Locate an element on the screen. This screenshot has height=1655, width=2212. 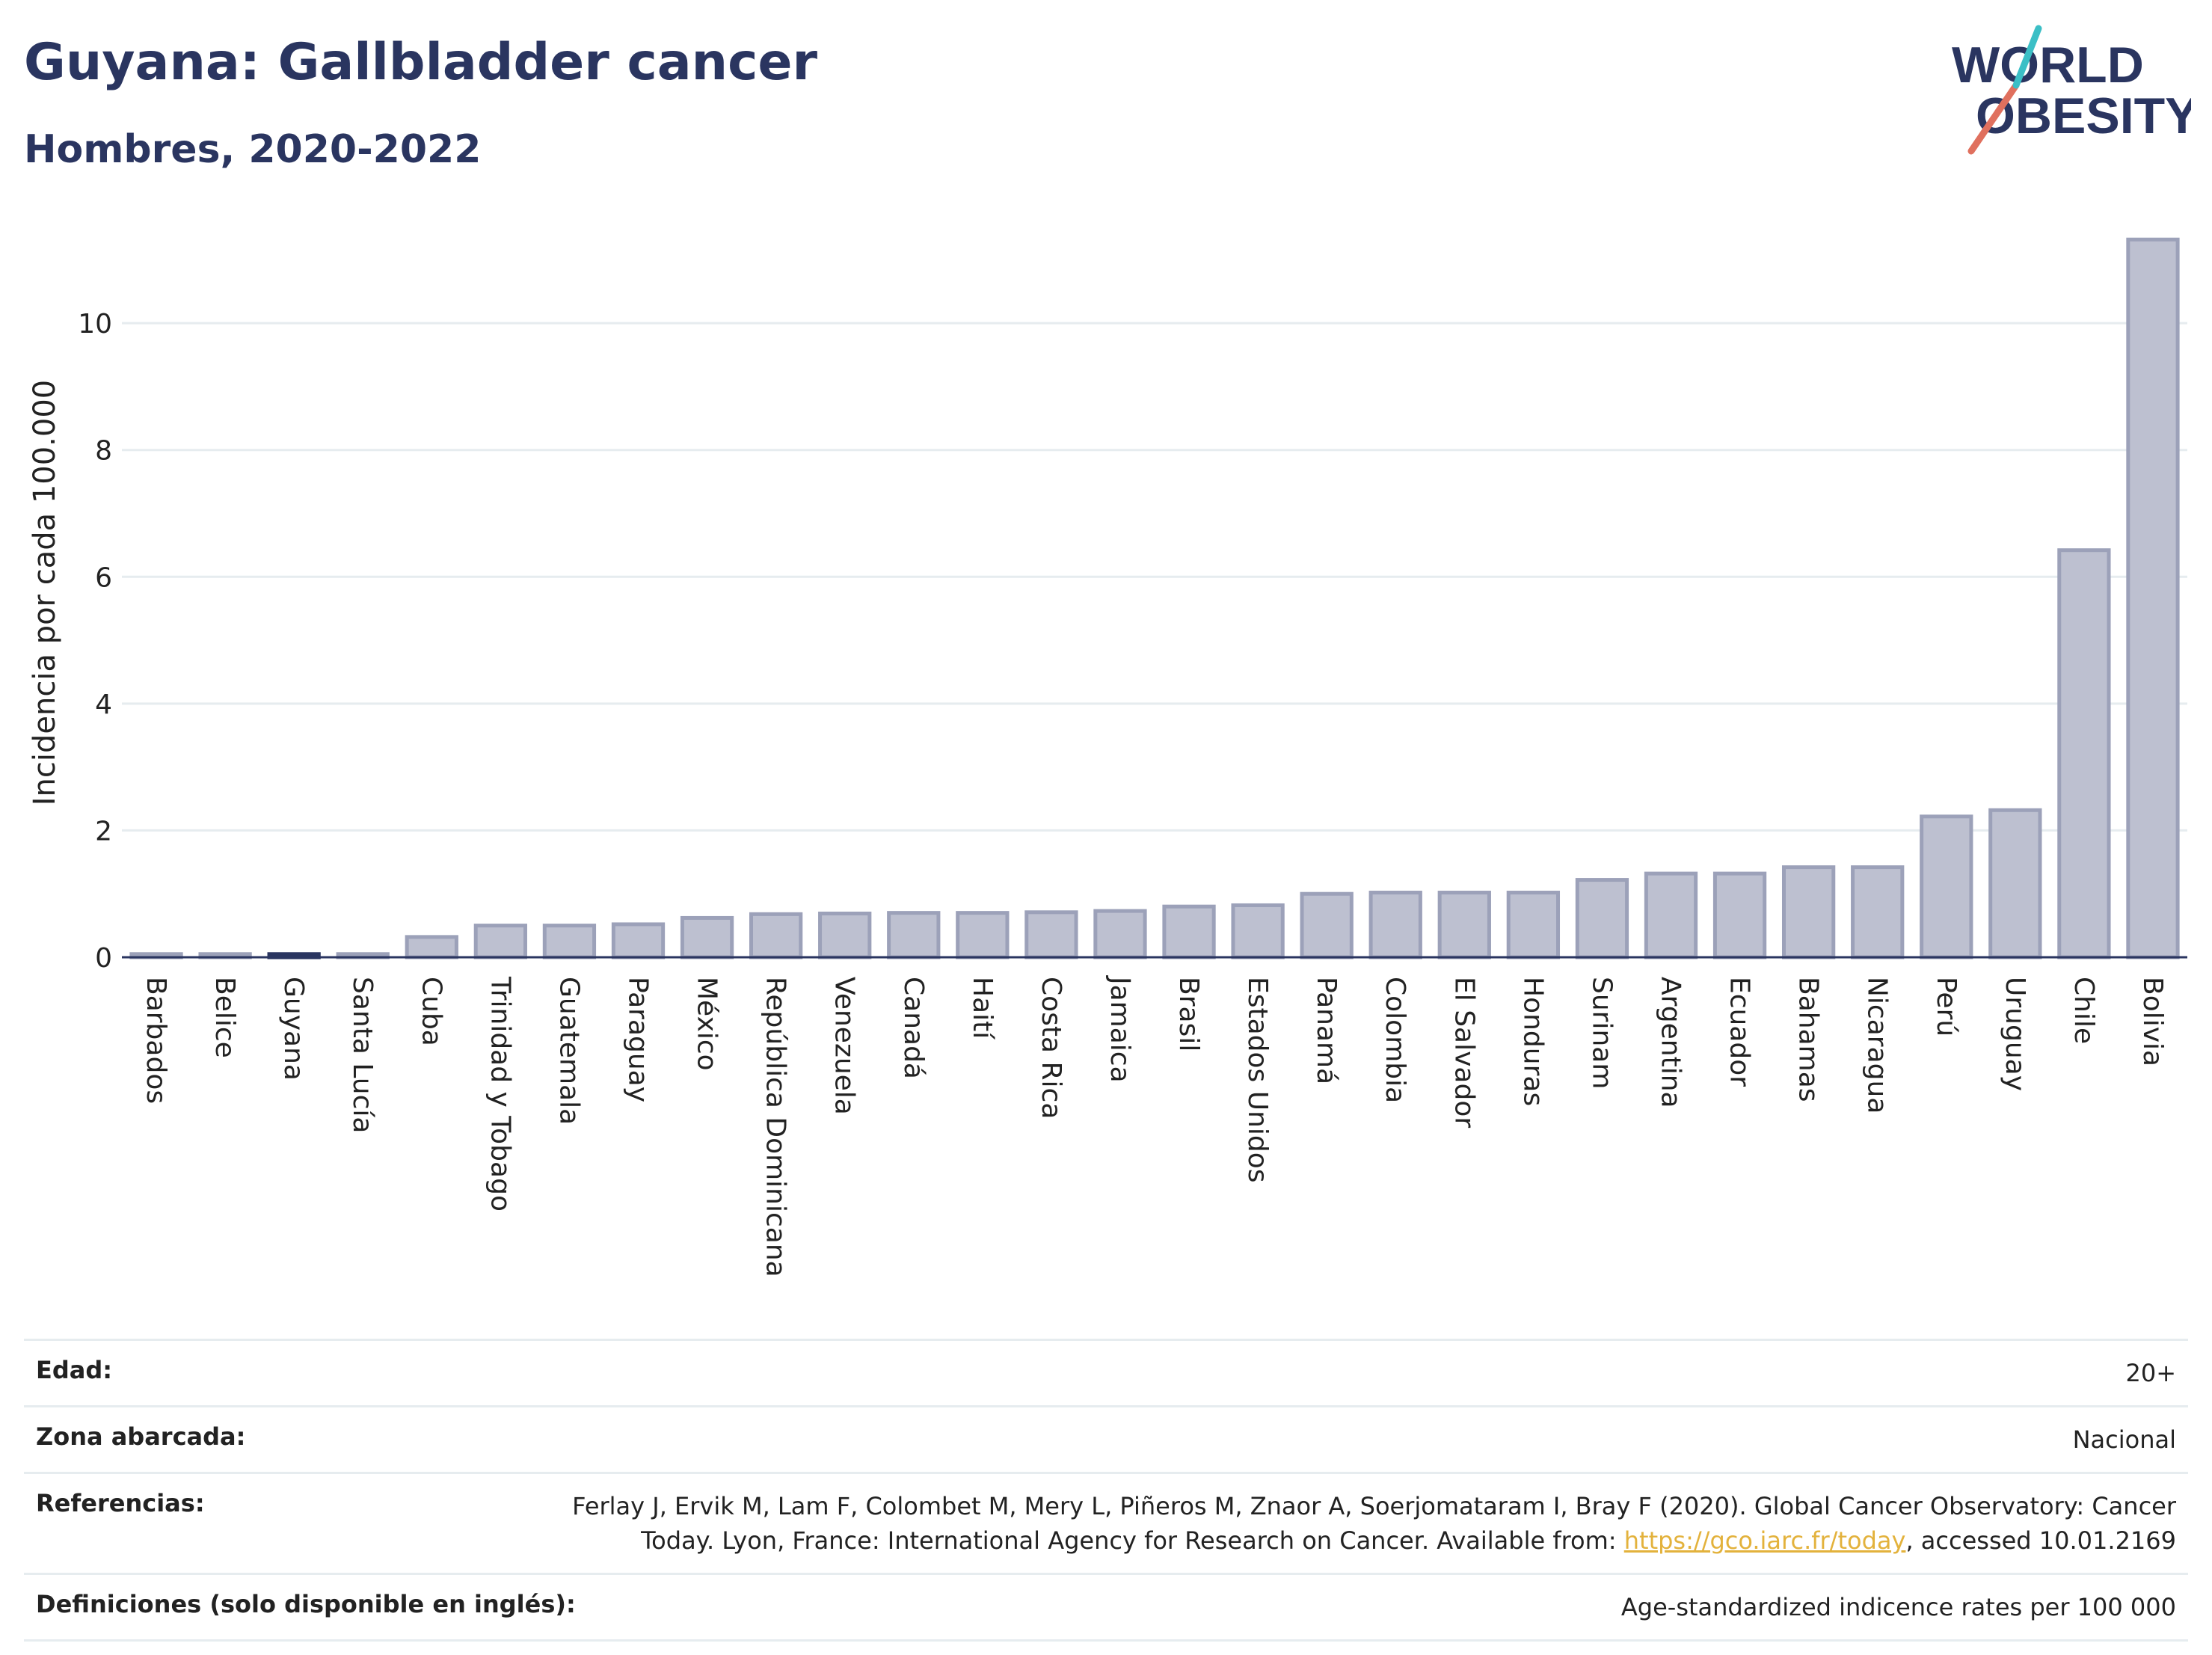
y-tick-label: 4 is located at coordinates (103, 705).